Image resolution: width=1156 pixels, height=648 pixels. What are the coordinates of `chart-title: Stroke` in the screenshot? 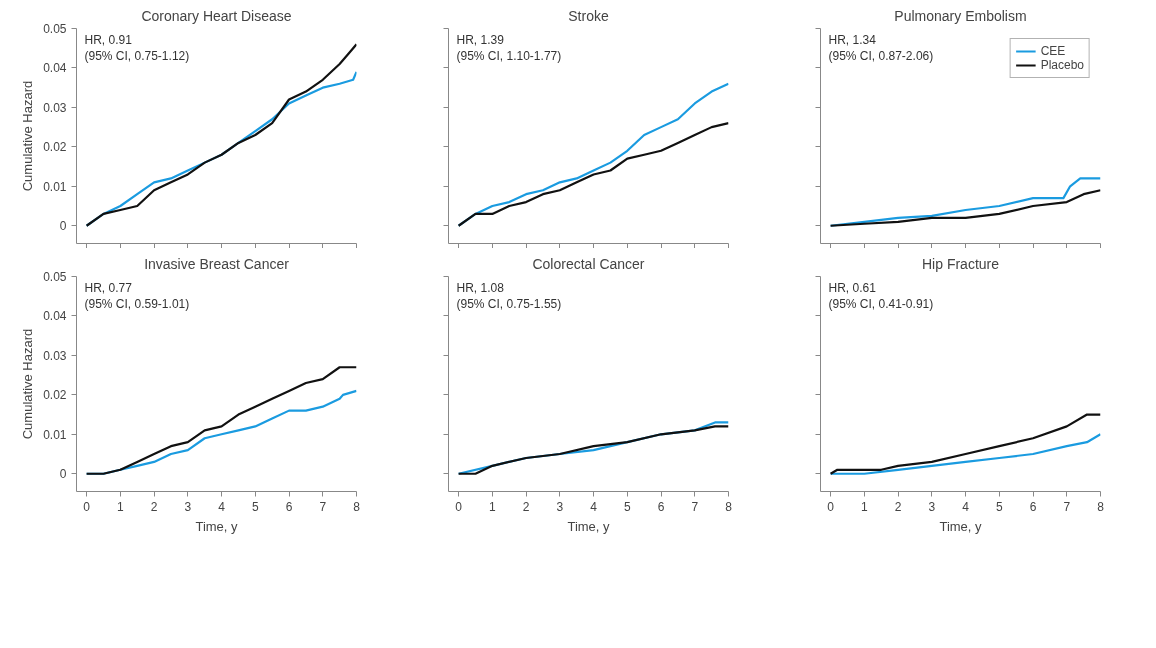 It's located at (588, 15).